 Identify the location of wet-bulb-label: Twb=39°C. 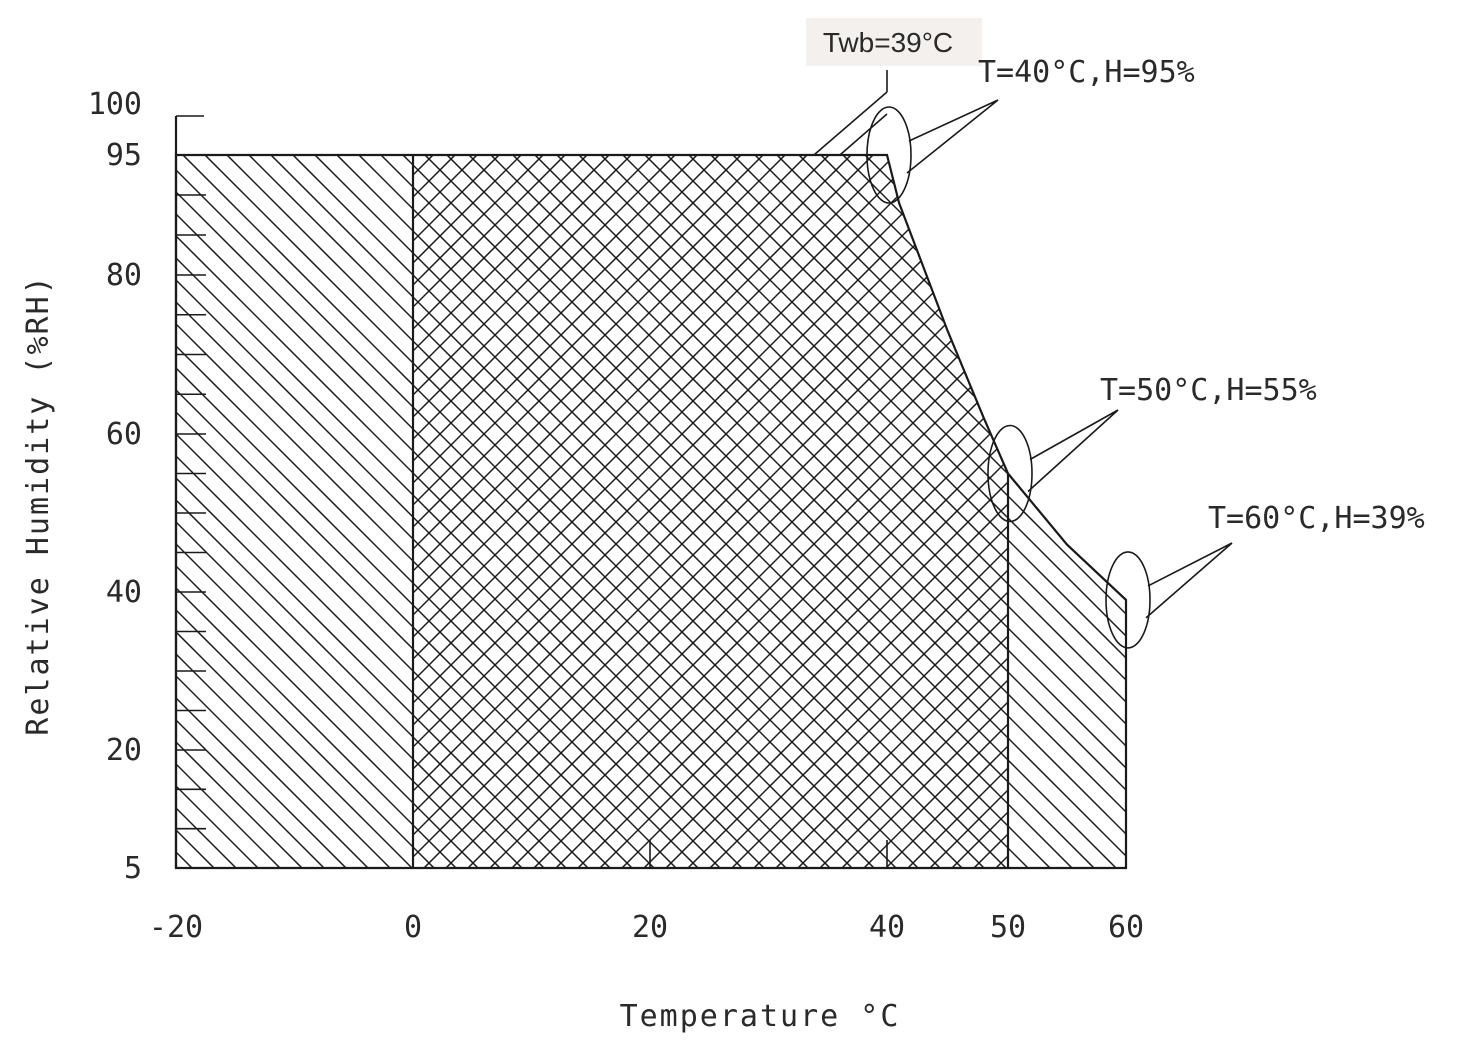
(888, 42).